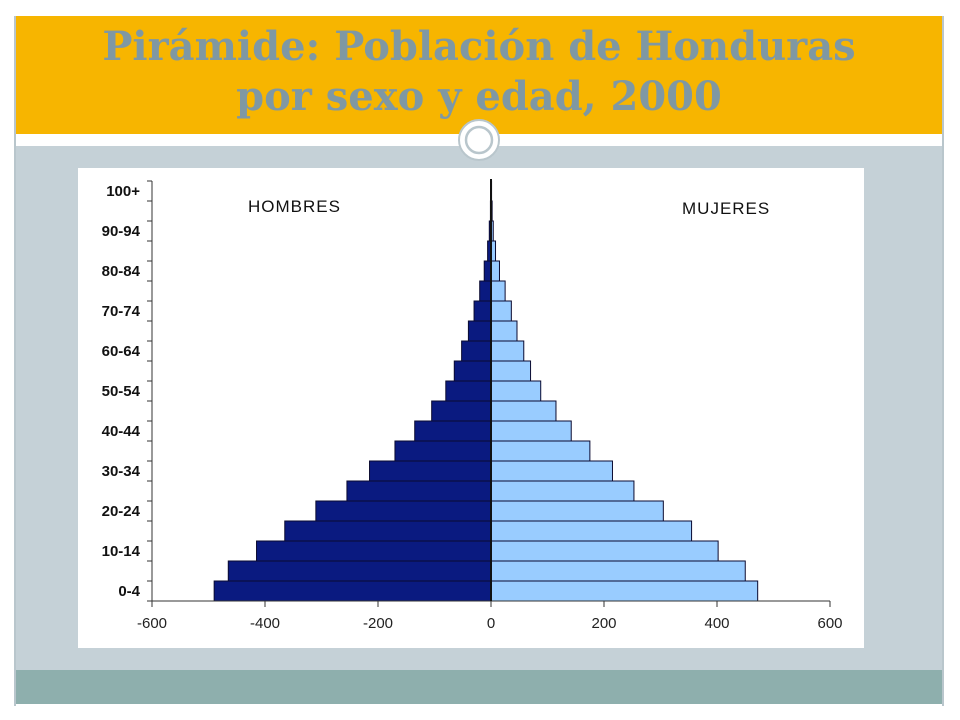  What do you see at coordinates (829, 623) in the screenshot?
I see `x-tick-label-6: 600` at bounding box center [829, 623].